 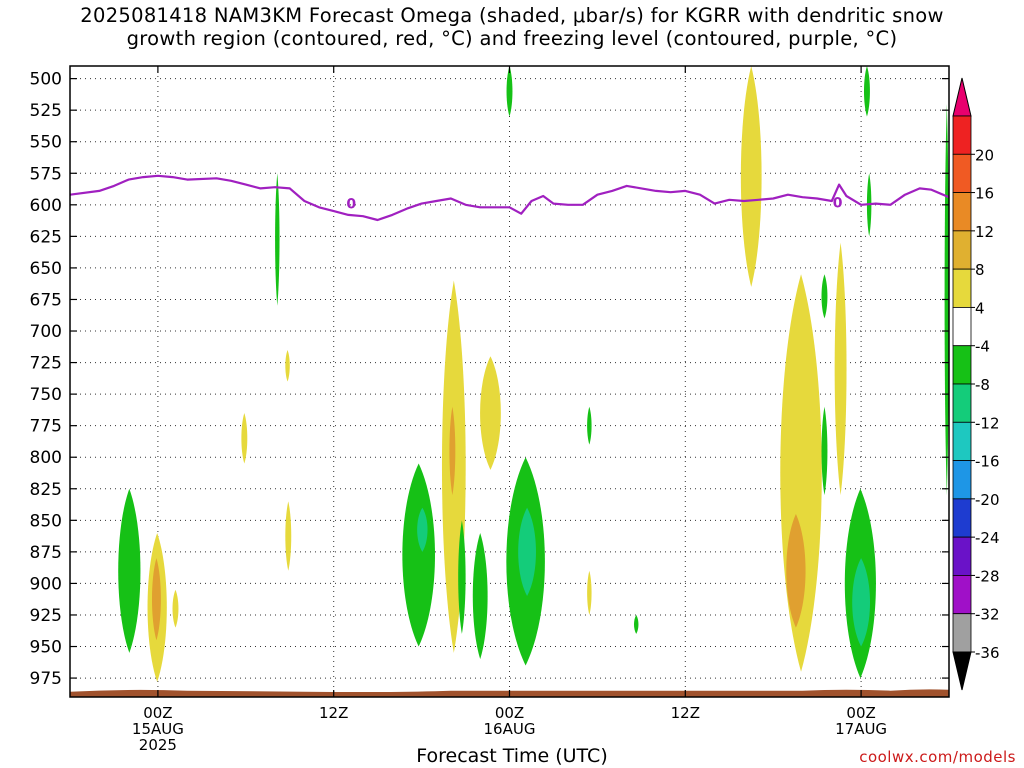 I want to click on freezing-level-line, so click(x=509, y=198).